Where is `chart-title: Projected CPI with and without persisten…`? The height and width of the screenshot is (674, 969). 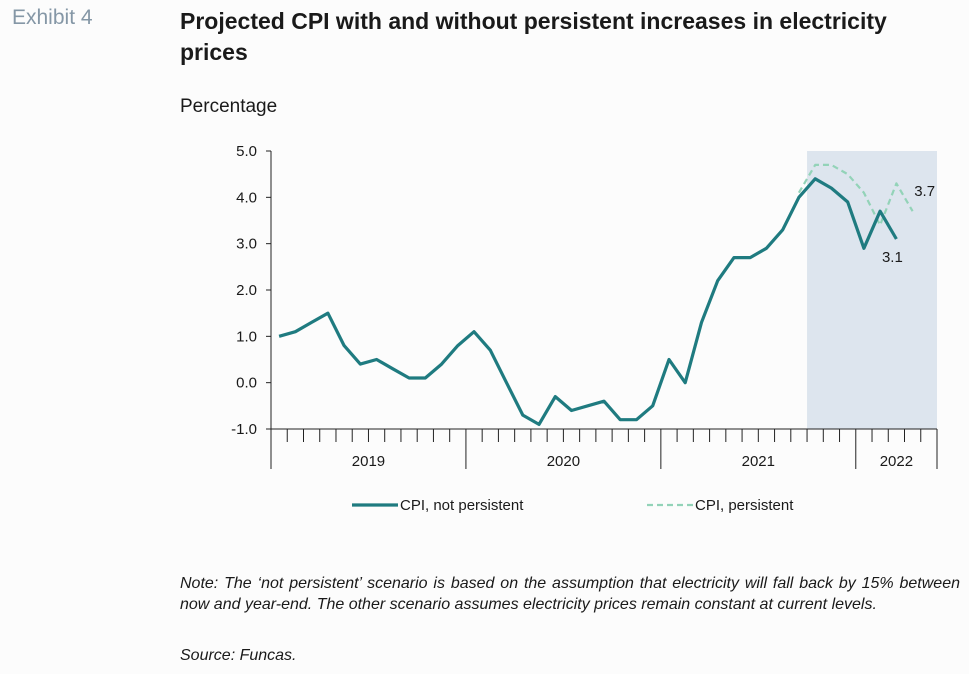
chart-title: Projected CPI with and without persisten… is located at coordinates (533, 36).